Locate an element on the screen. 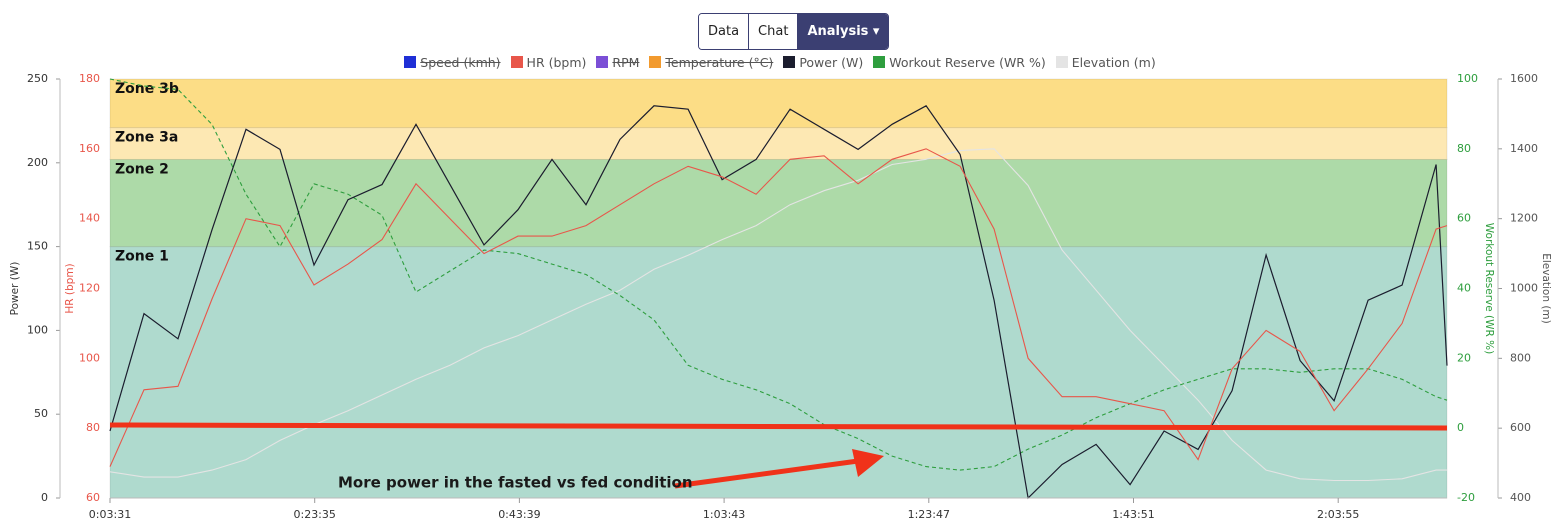 The height and width of the screenshot is (531, 1564). tick-label: -20 is located at coordinates (1466, 497).